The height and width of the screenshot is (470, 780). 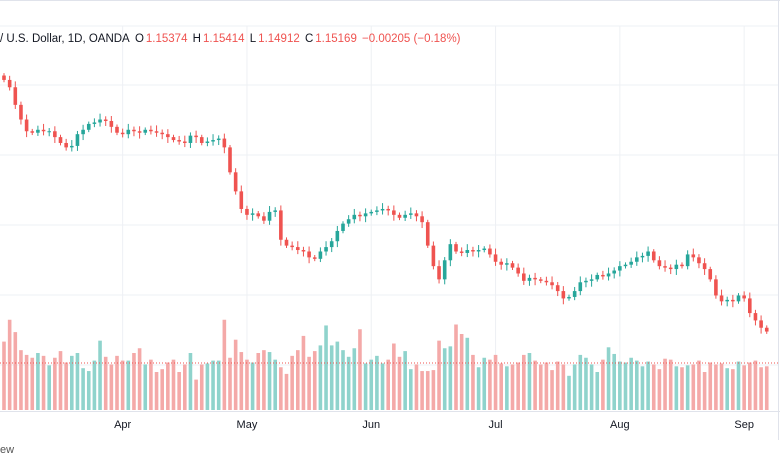 I want to click on low-label: L, so click(x=253, y=39).